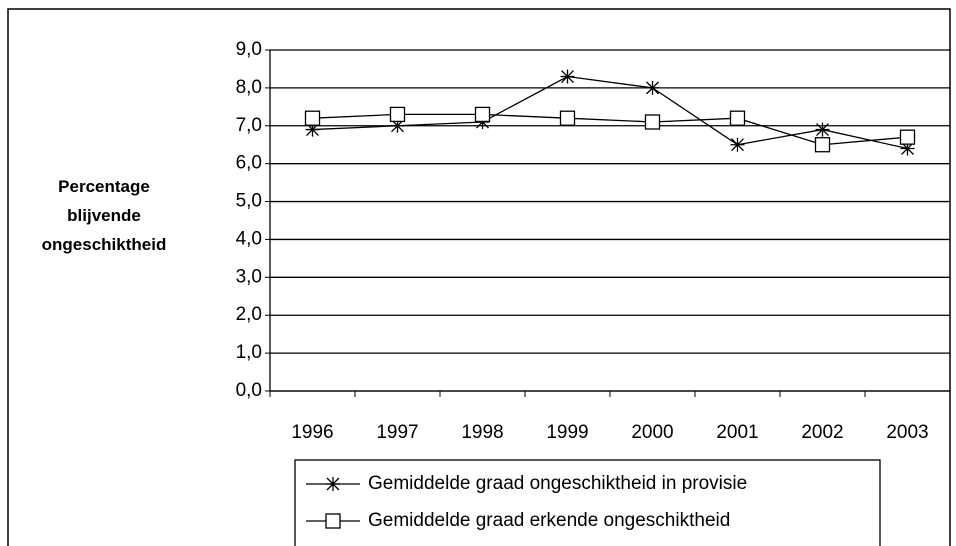 This screenshot has width=956, height=546. Describe the element at coordinates (249, 390) in the screenshot. I see `y-tick-label: 0,0` at that location.